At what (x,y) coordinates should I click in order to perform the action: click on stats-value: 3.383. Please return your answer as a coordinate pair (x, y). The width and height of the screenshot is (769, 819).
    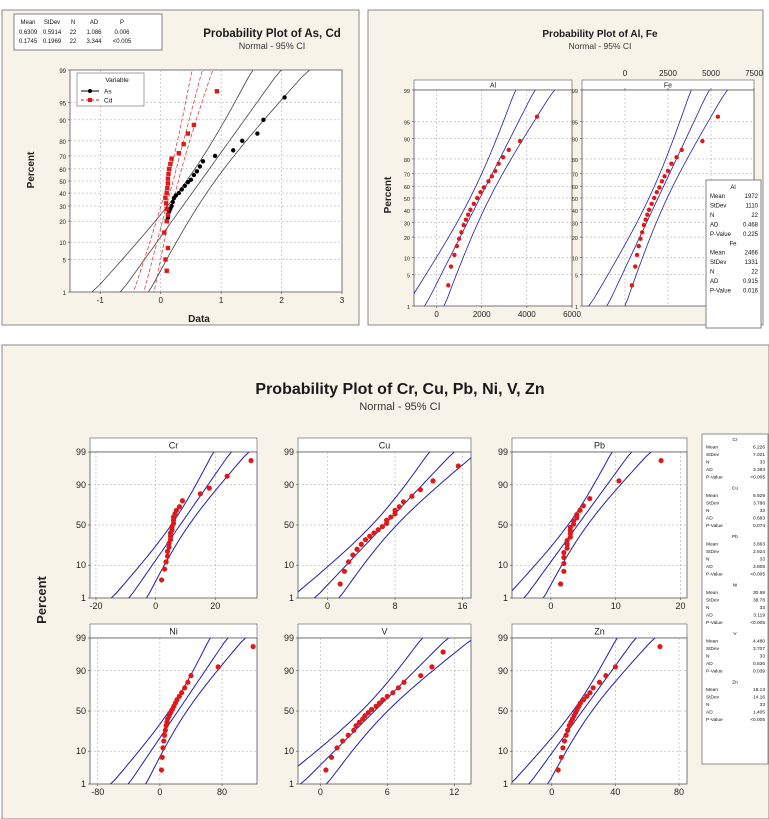
    Looking at the image, I should click on (759, 470).